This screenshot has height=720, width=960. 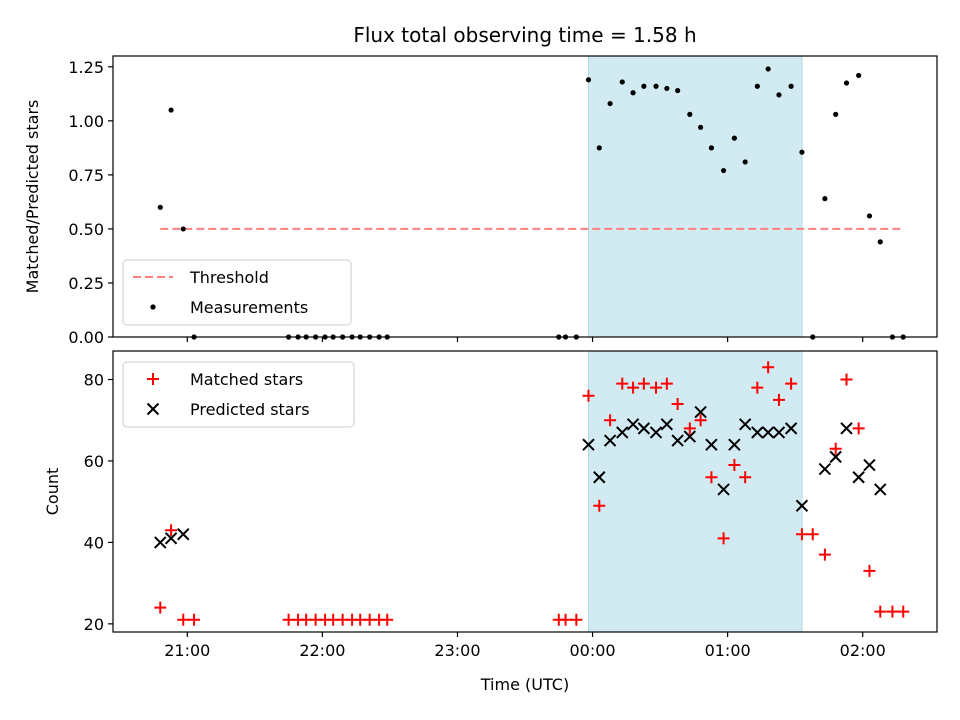 I want to click on y-tick-label: 0.25, so click(x=86, y=283).